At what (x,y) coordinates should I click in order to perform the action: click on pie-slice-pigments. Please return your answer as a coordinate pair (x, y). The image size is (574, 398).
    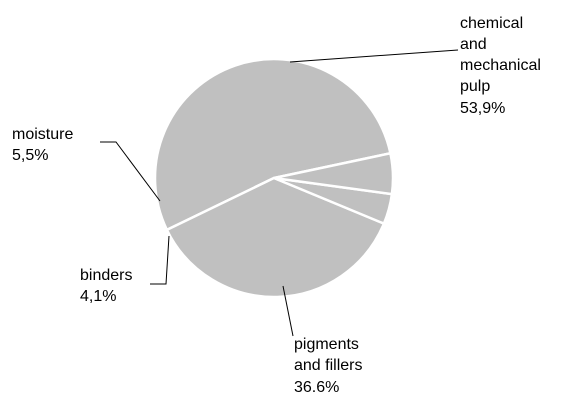
    Looking at the image, I should click on (275, 237).